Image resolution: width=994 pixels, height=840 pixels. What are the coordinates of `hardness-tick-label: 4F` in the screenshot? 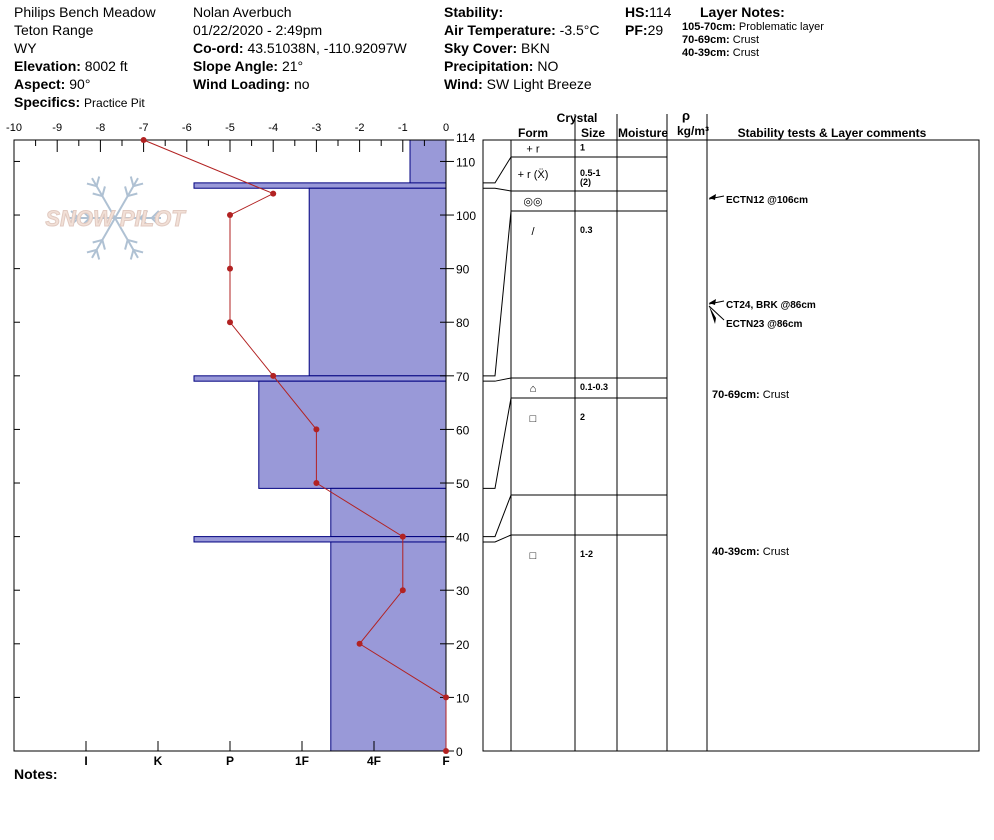 It's located at (374, 761).